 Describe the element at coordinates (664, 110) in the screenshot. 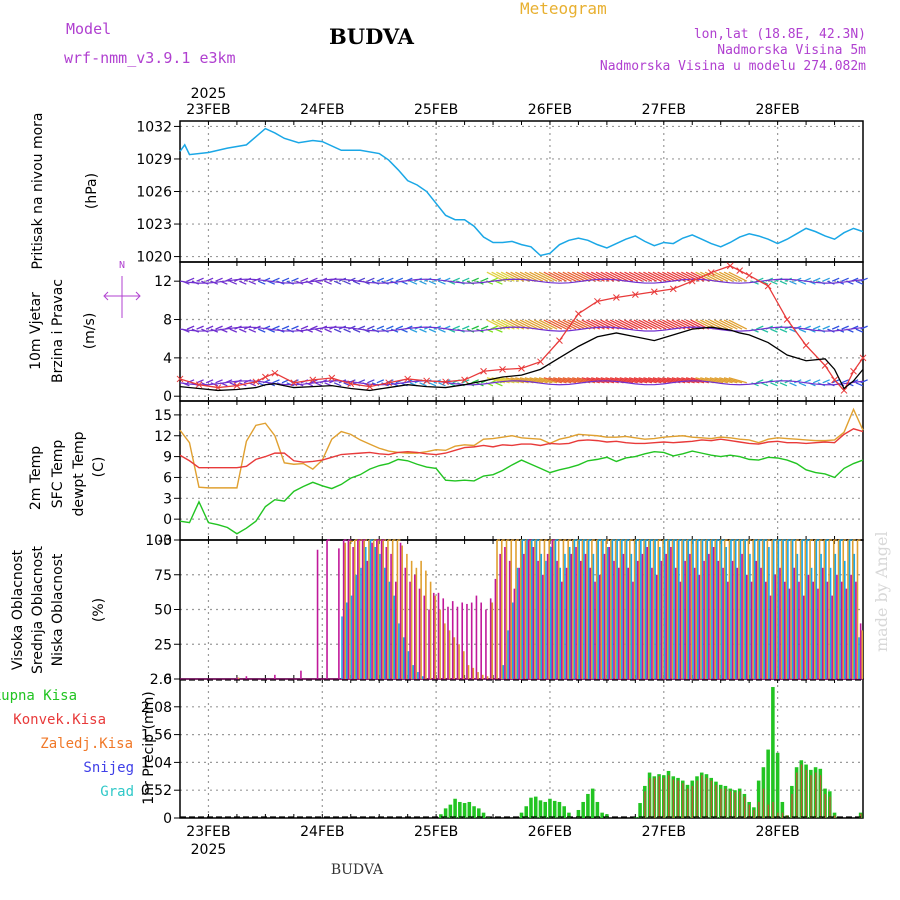

I see `top-day-label: 27FEB` at that location.